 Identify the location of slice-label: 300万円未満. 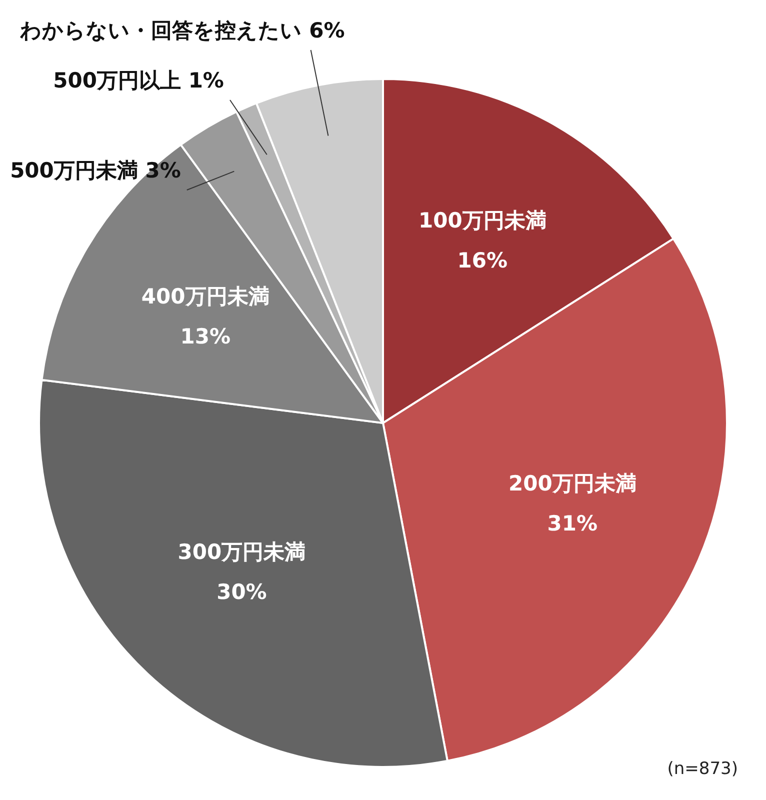
(242, 552).